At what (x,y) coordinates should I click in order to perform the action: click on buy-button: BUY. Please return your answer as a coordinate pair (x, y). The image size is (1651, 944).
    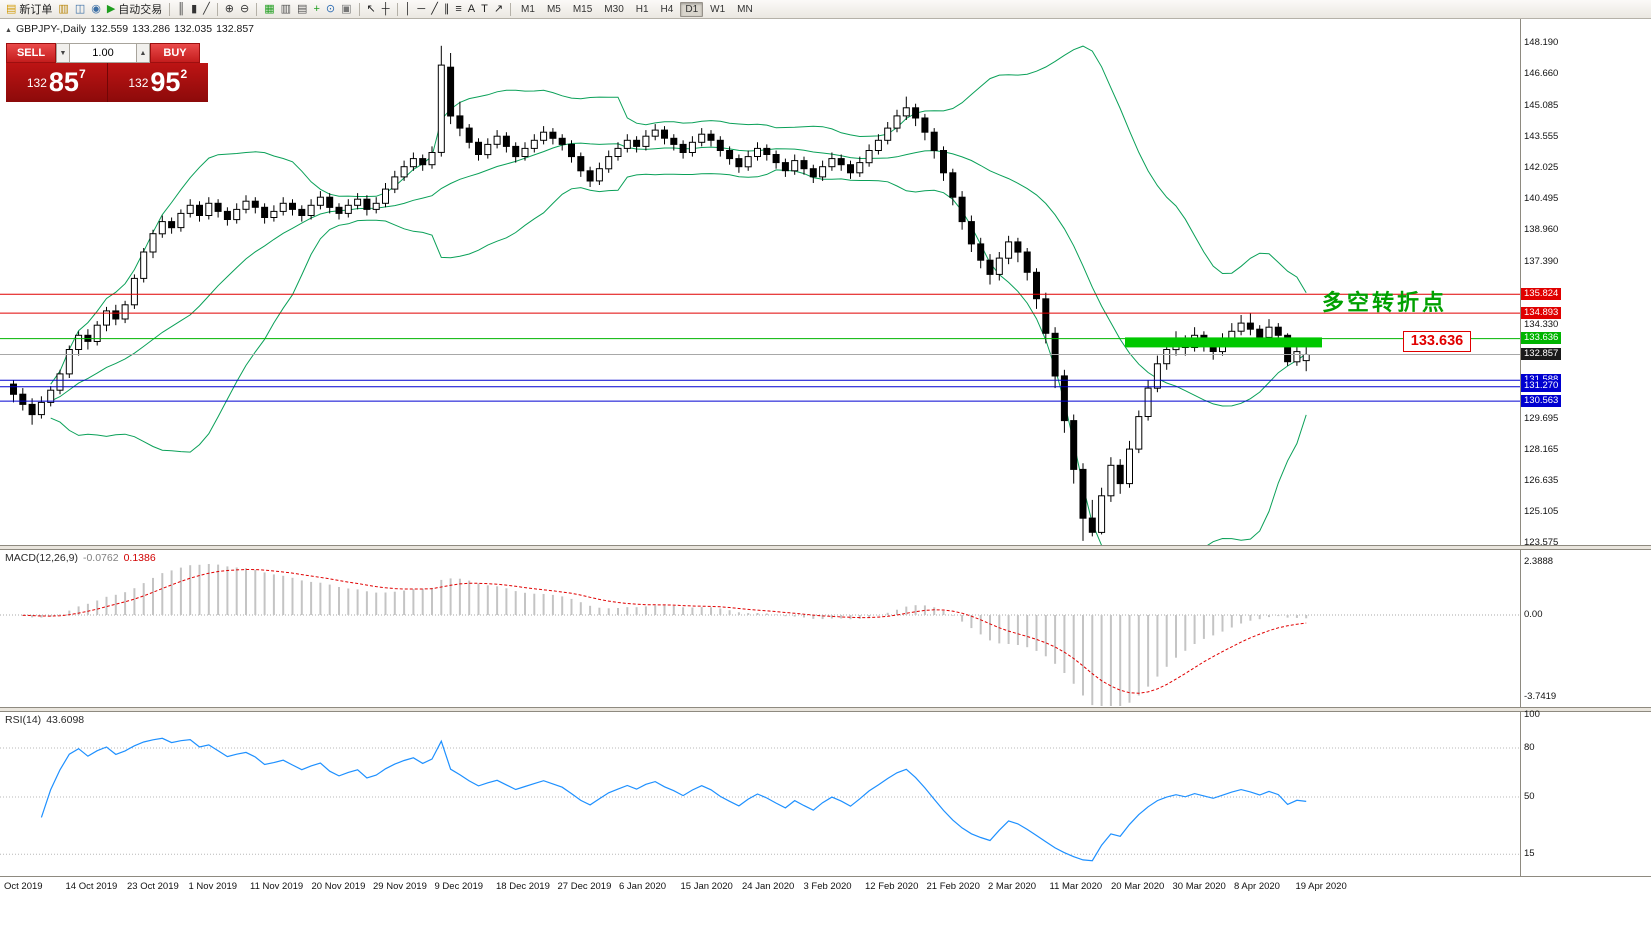
    Looking at the image, I should click on (175, 53).